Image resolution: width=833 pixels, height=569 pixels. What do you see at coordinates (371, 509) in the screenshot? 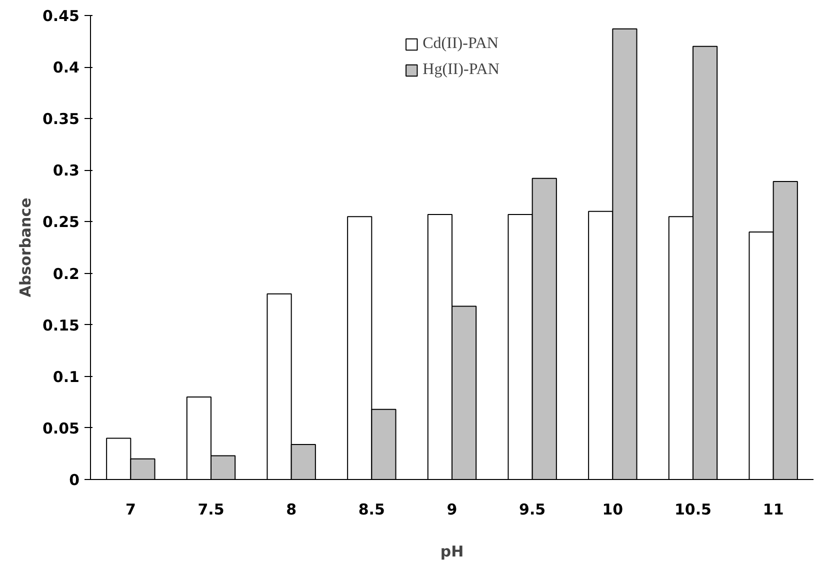
I see `x-tick-label: 8.5` at bounding box center [371, 509].